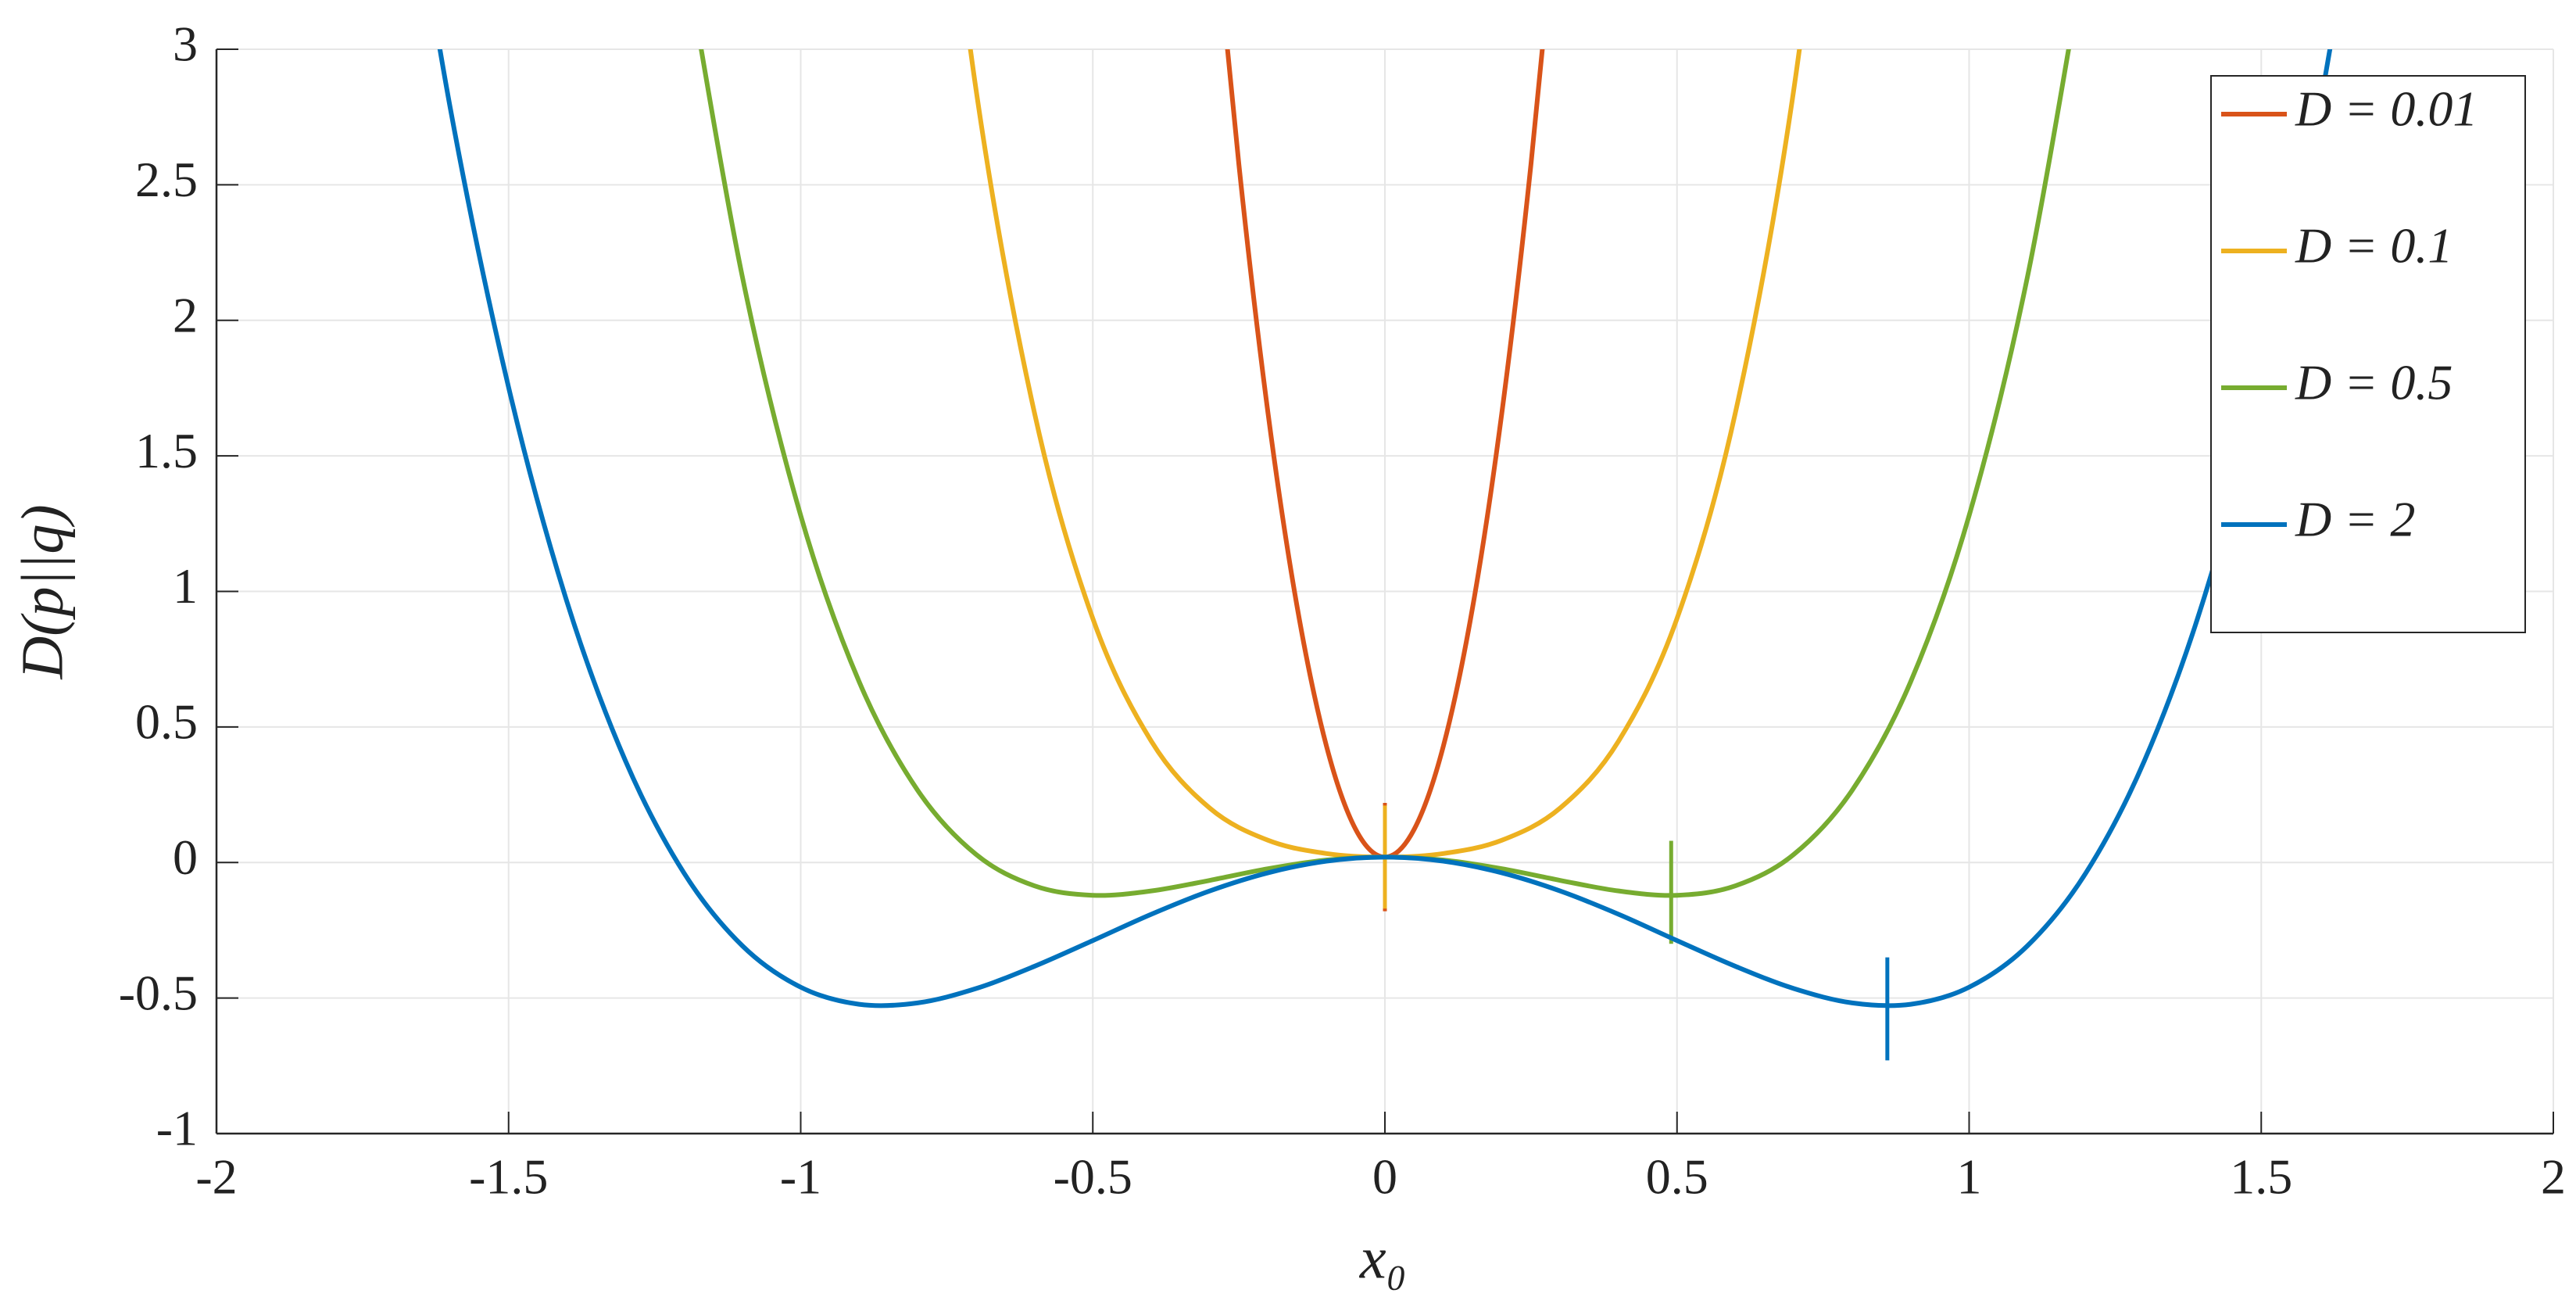 The image size is (2576, 1304). I want to click on legend-label: D = 0.5, so click(2374, 382).